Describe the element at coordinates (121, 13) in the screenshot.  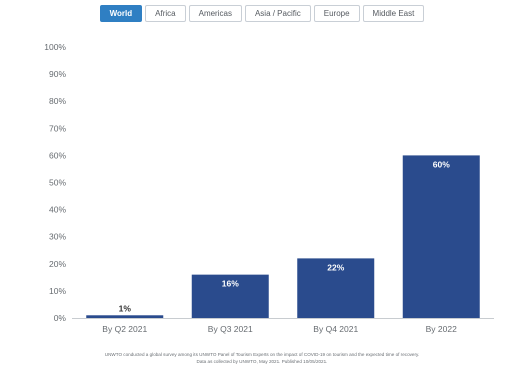
I see `tab-world: World` at that location.